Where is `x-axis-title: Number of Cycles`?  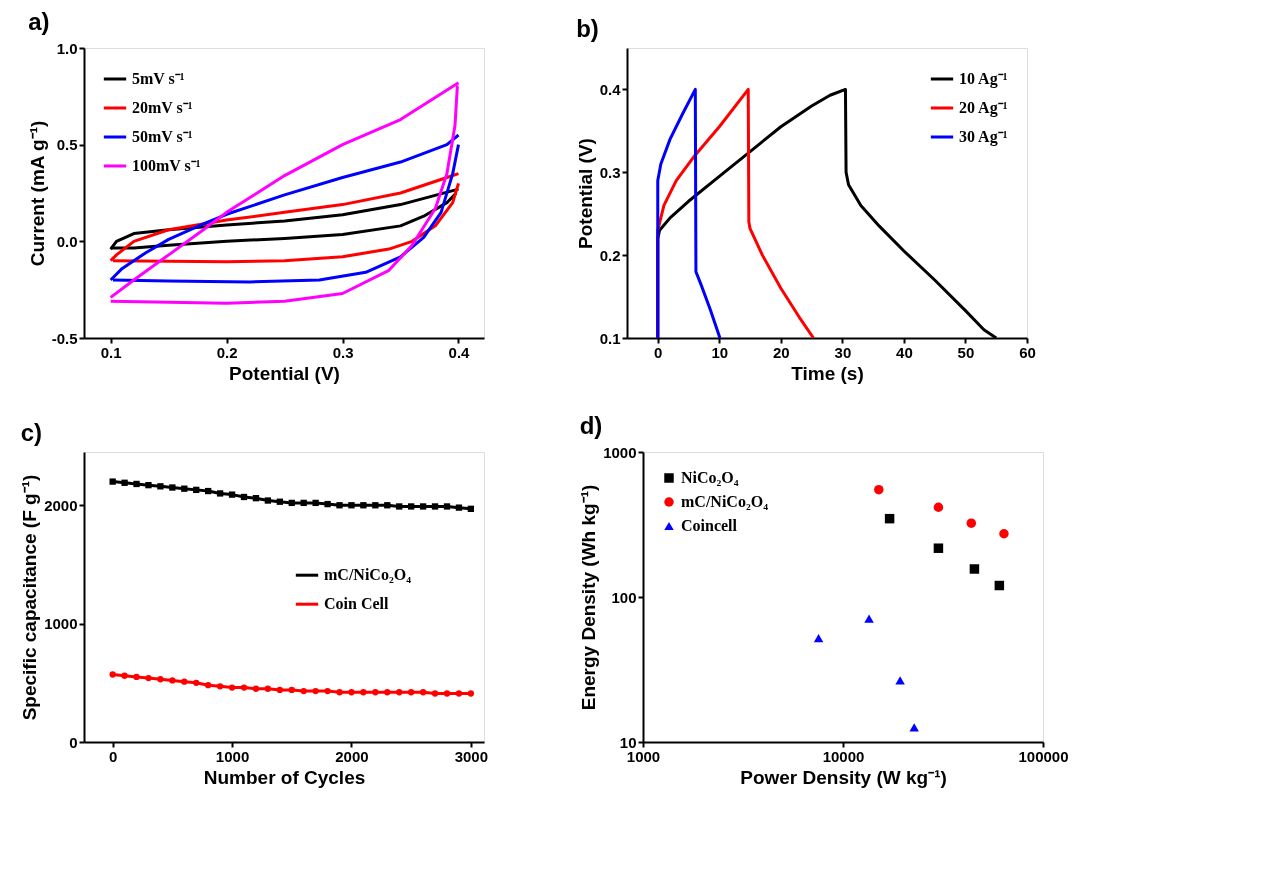
x-axis-title: Number of Cycles is located at coordinates (284, 777).